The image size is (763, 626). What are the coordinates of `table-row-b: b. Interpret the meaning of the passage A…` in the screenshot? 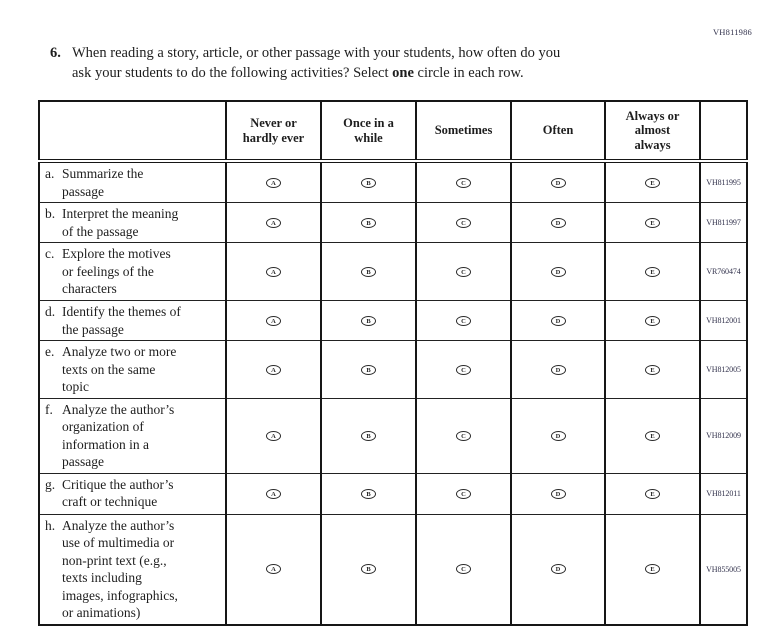 It's located at (393, 222).